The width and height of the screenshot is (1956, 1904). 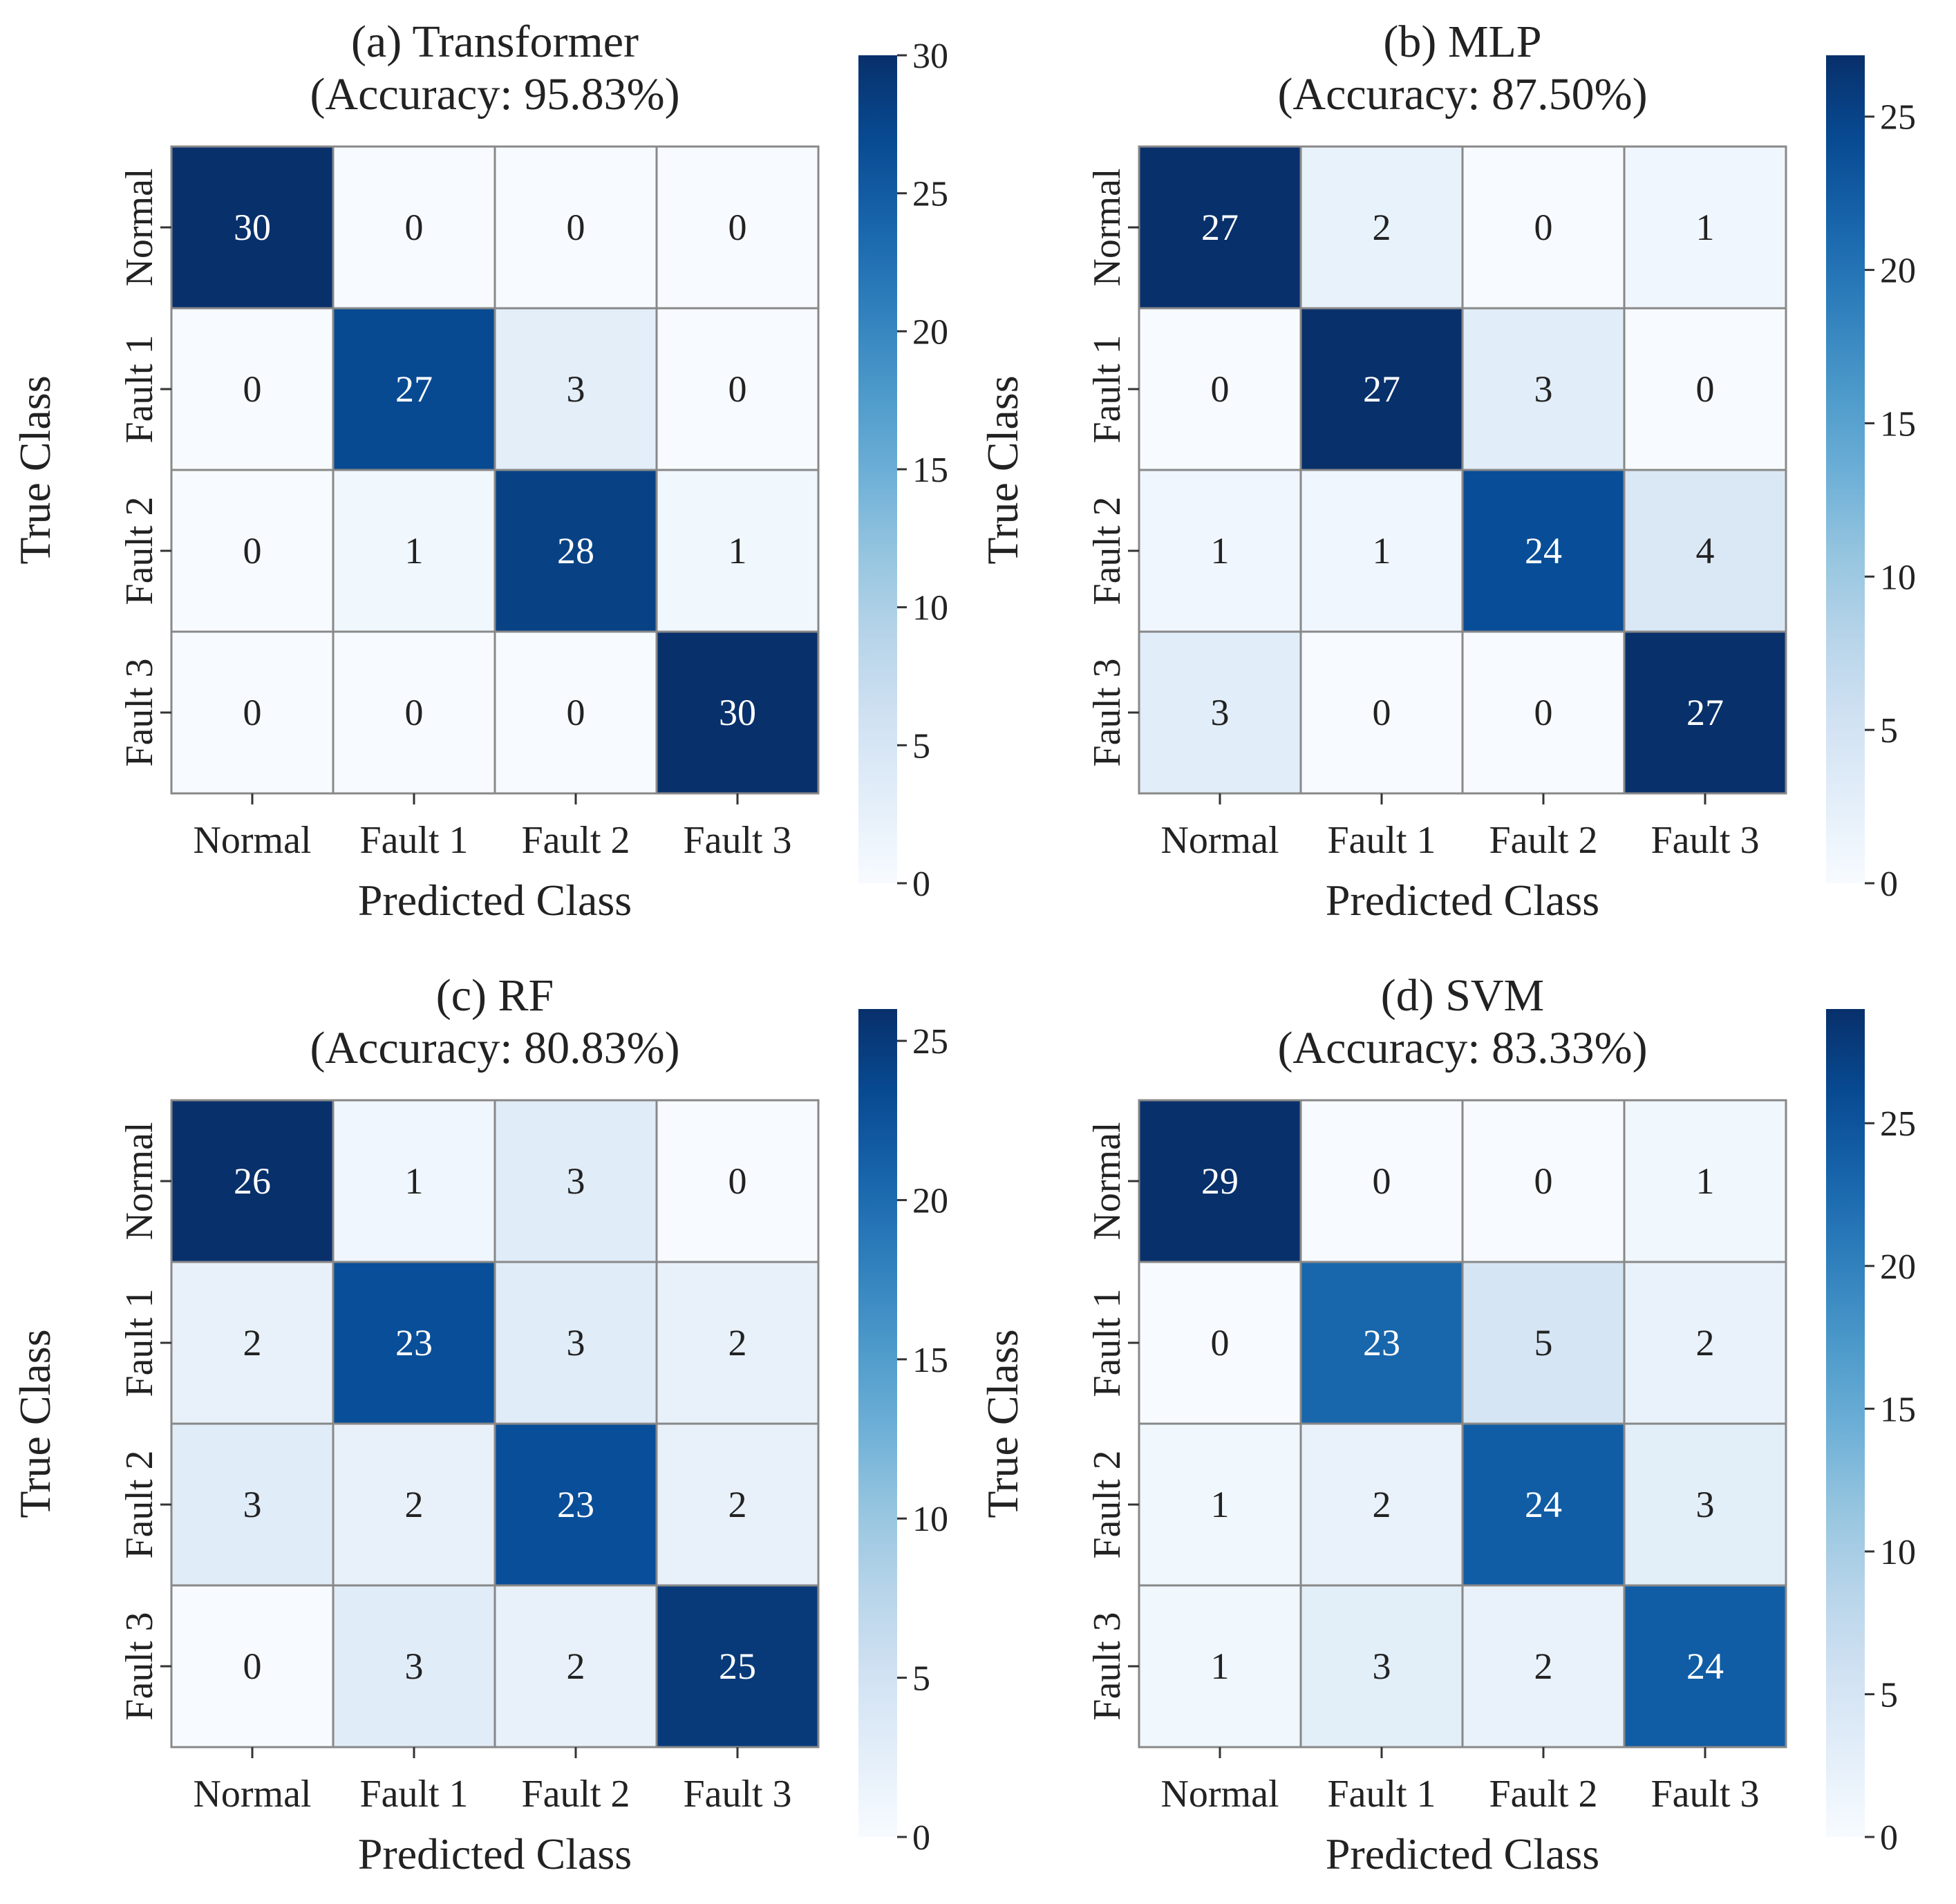 I want to click on accuracy-subtitle: (Accuracy: 95.83%), so click(x=494, y=94).